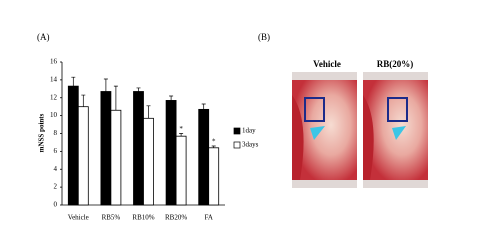 This screenshot has height=240, width=493. What do you see at coordinates (56, 187) in the screenshot?
I see `y-tick-label: 2` at bounding box center [56, 187].